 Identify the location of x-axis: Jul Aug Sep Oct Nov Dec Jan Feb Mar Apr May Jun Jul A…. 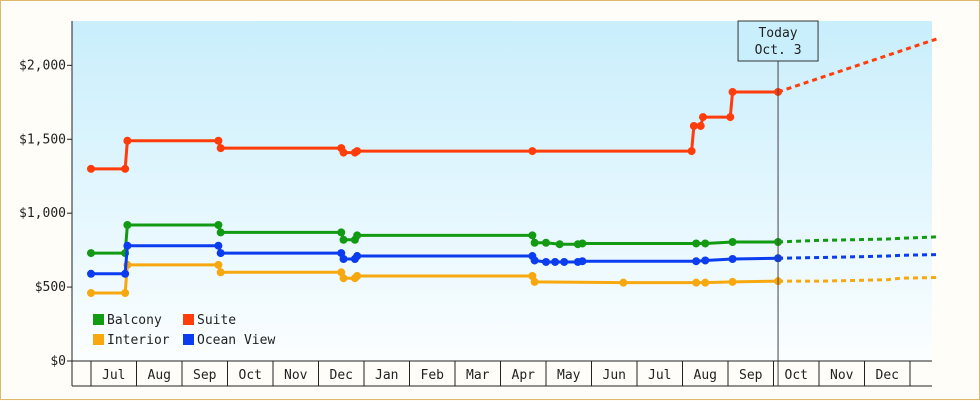
(502, 373).